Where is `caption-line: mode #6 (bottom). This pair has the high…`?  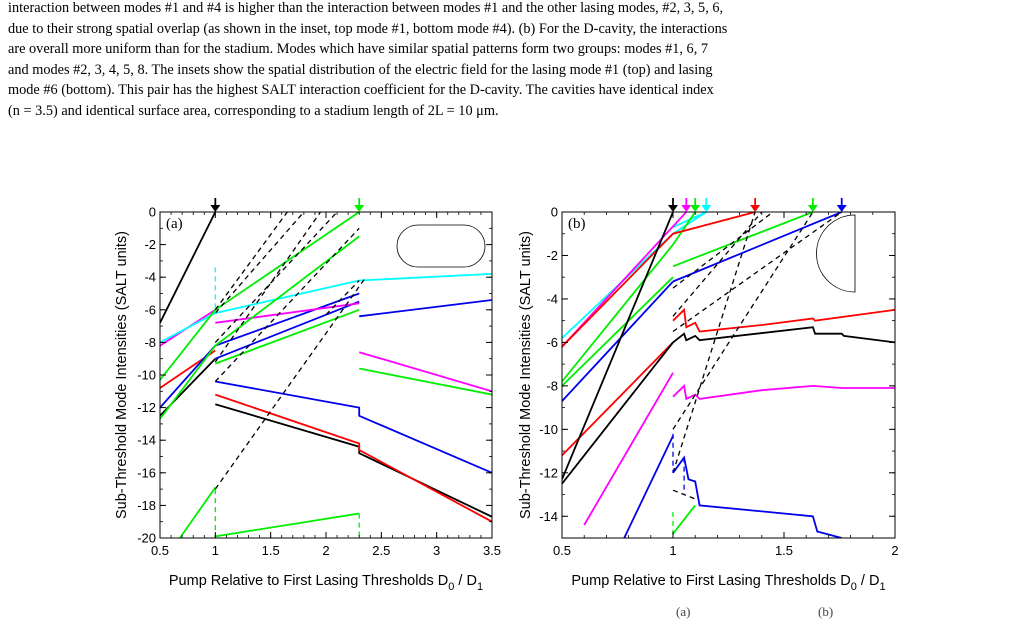
caption-line: mode #6 (bottom). This pair has the high… is located at coordinates (361, 90).